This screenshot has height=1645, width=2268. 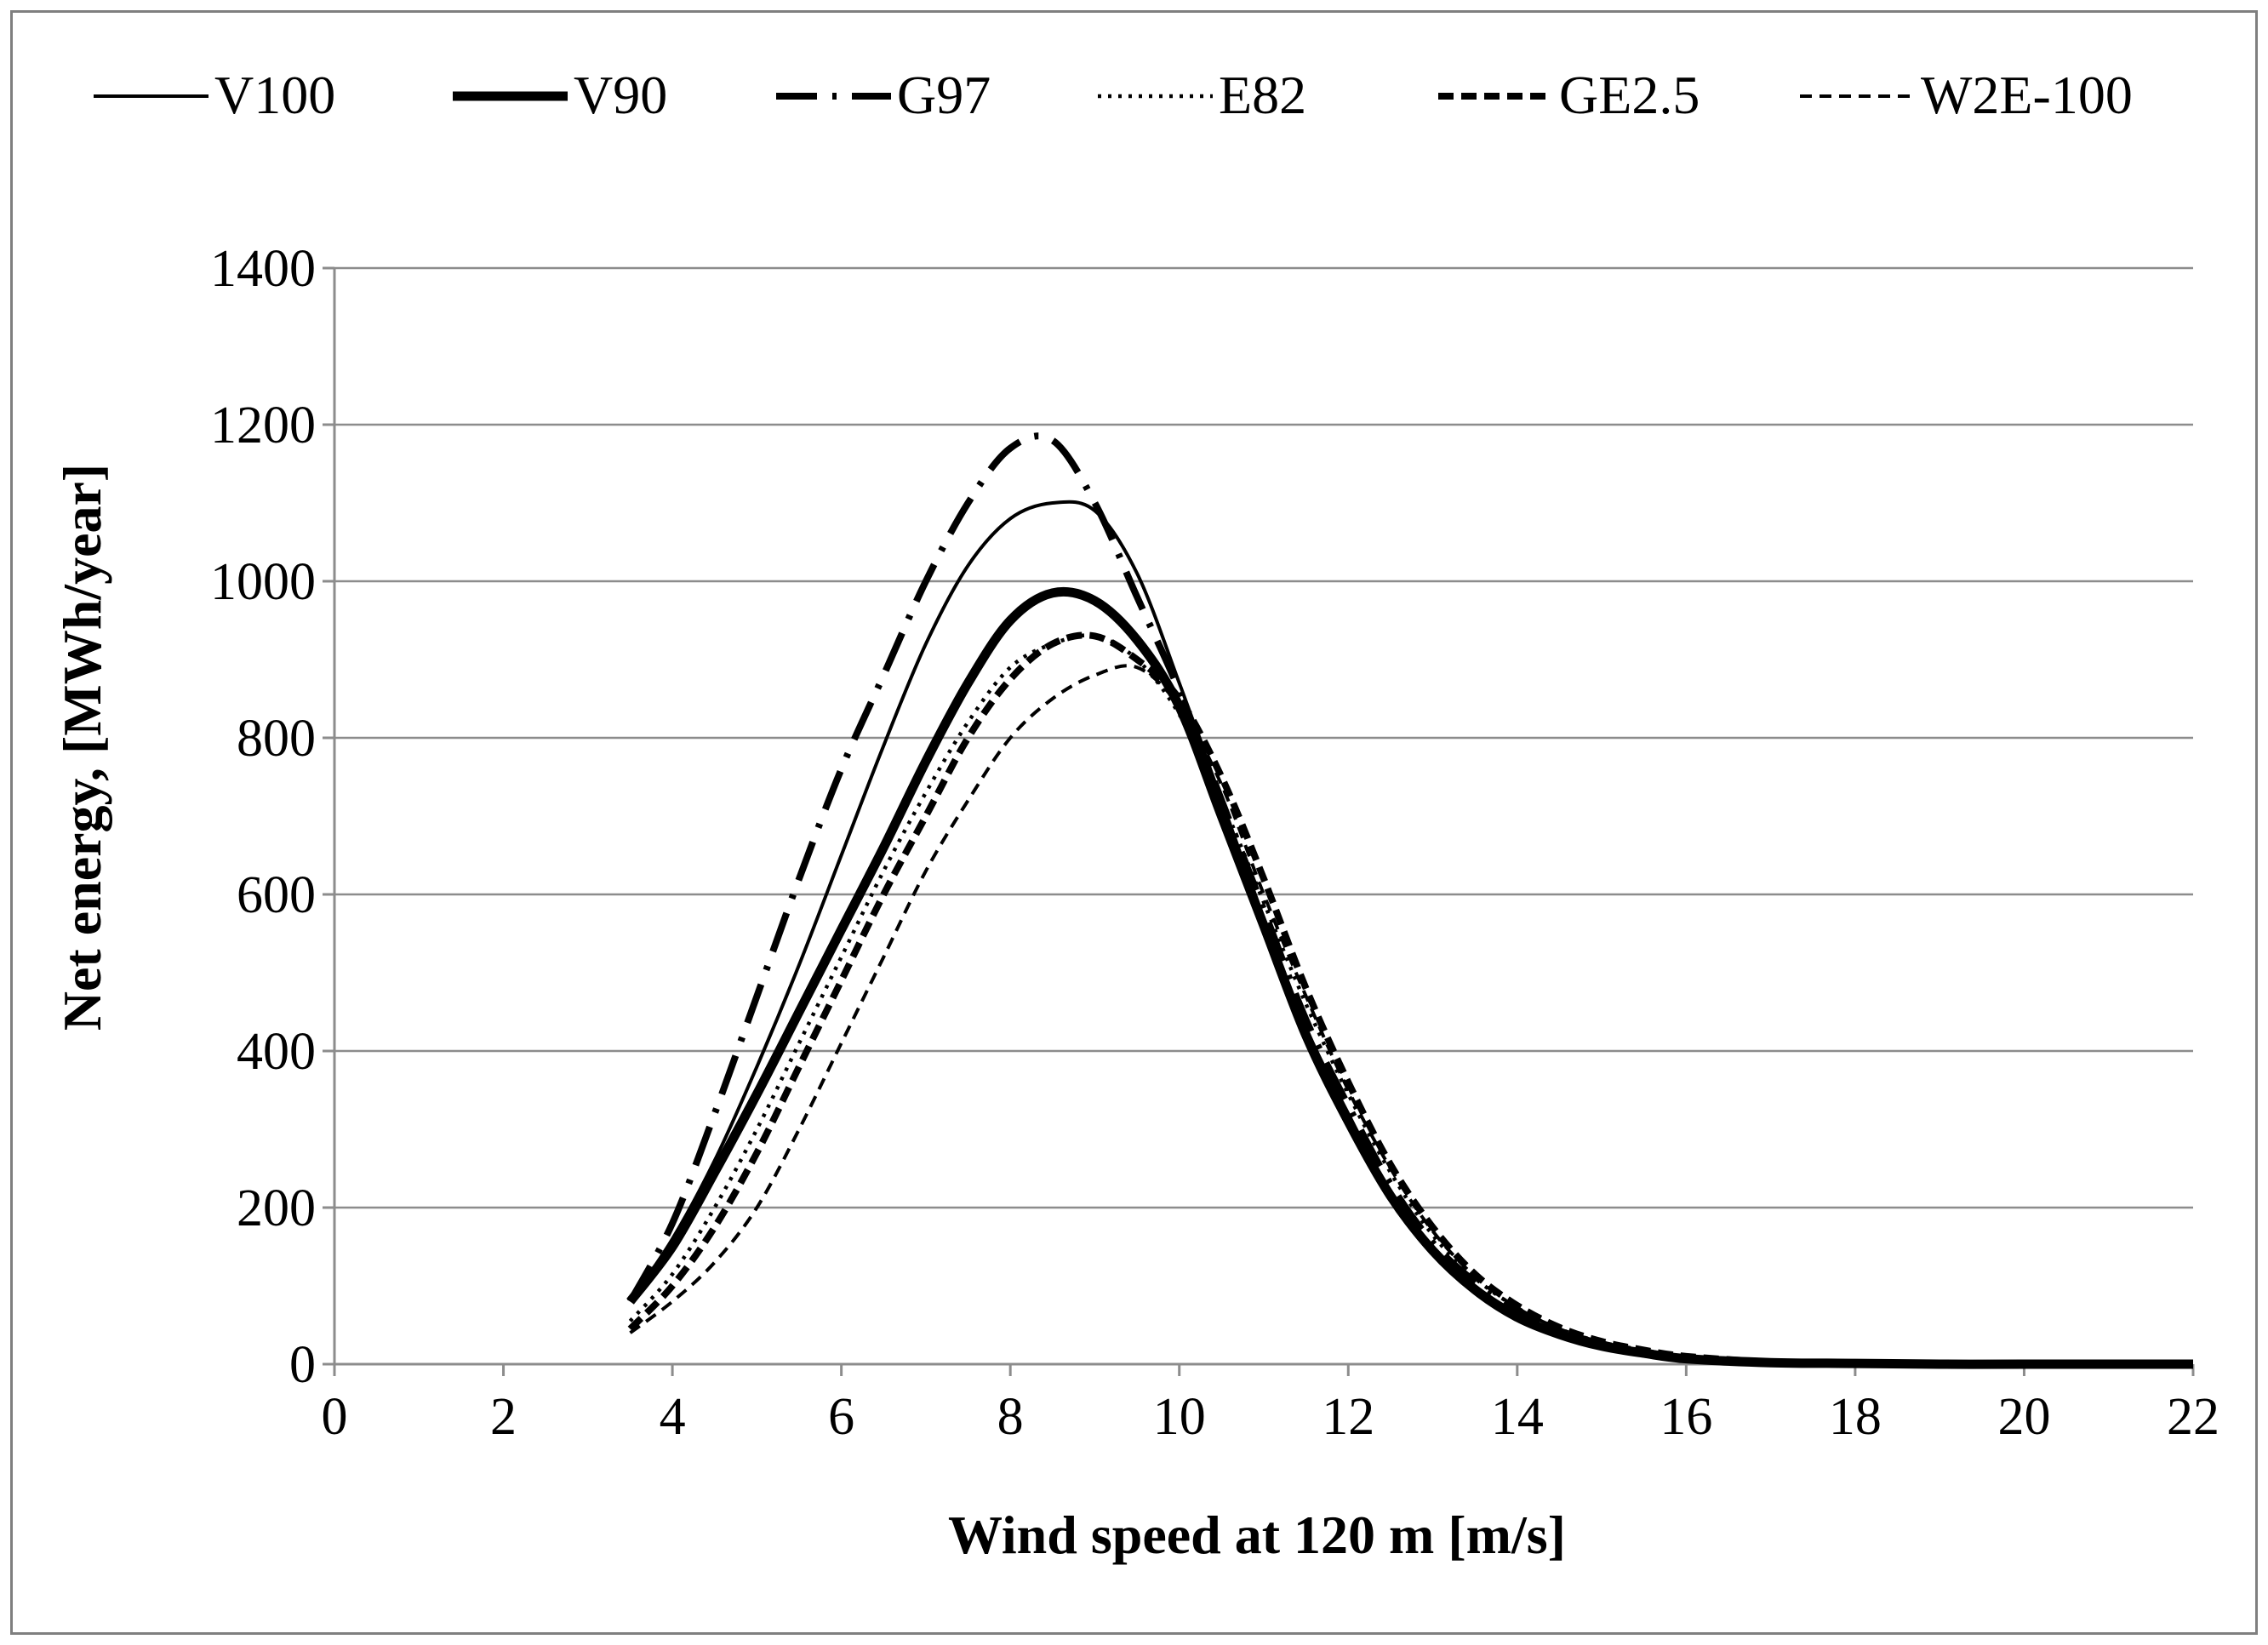 What do you see at coordinates (1257, 1535) in the screenshot?
I see `x-axis-title: Wind speed at 120 m [m/s]` at bounding box center [1257, 1535].